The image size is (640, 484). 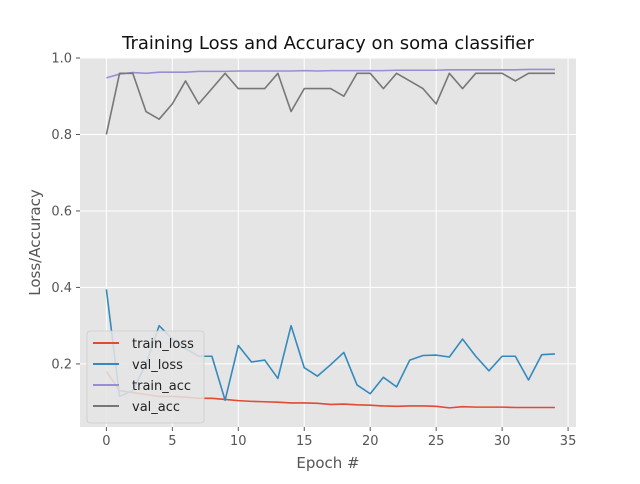 What do you see at coordinates (370, 441) in the screenshot?
I see `x-tick-label: 20` at bounding box center [370, 441].